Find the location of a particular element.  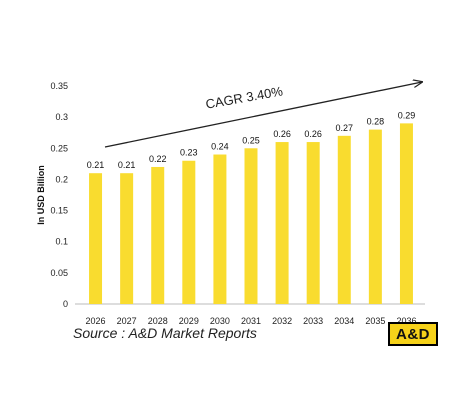

cagr-arrow is located at coordinates (263, 115).